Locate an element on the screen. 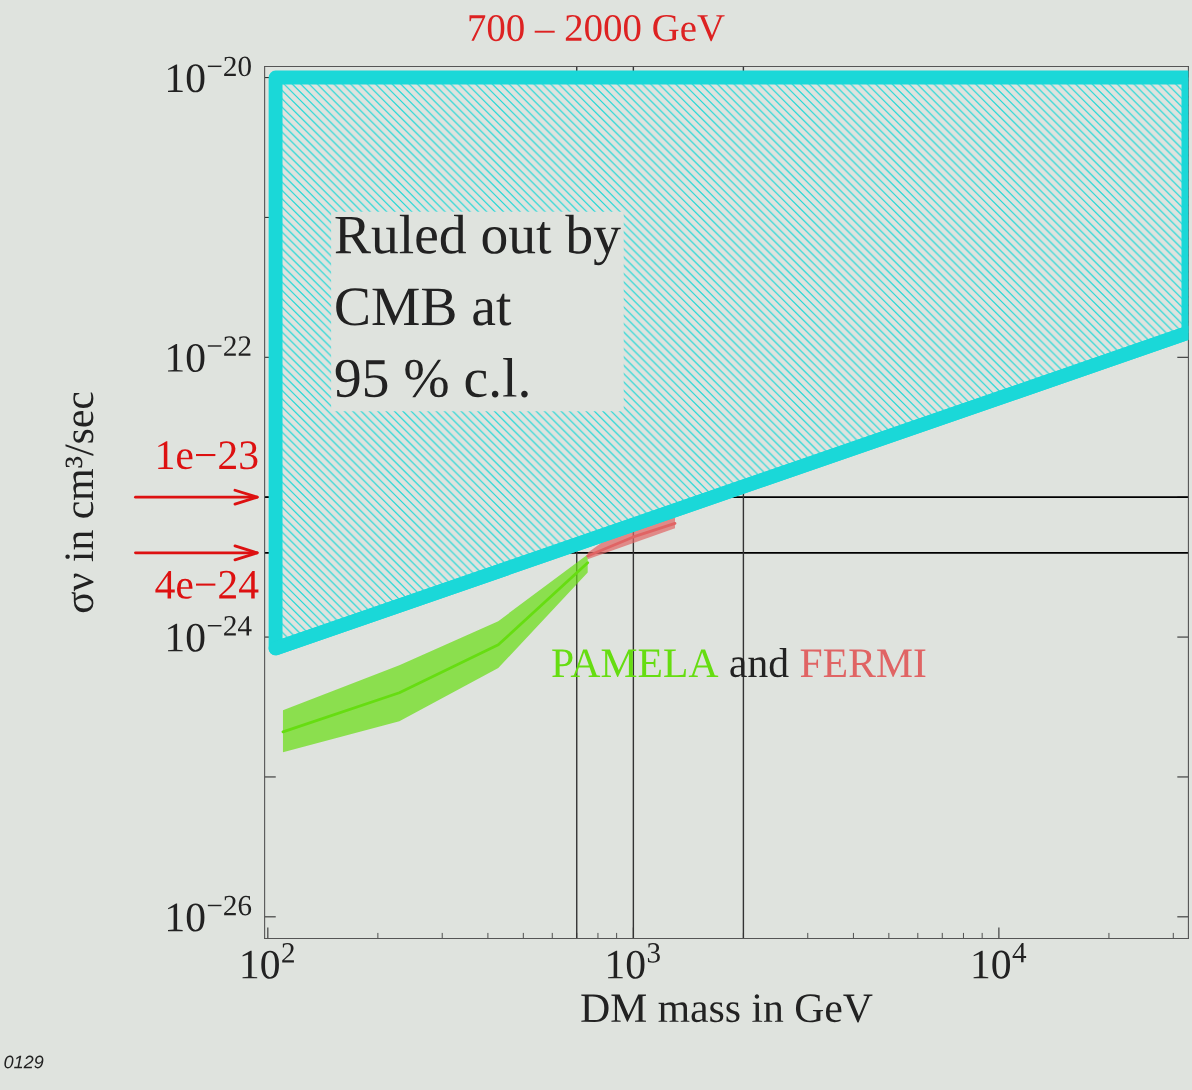  y-tick-label: 10$^{−22}$ is located at coordinates (209, 354).